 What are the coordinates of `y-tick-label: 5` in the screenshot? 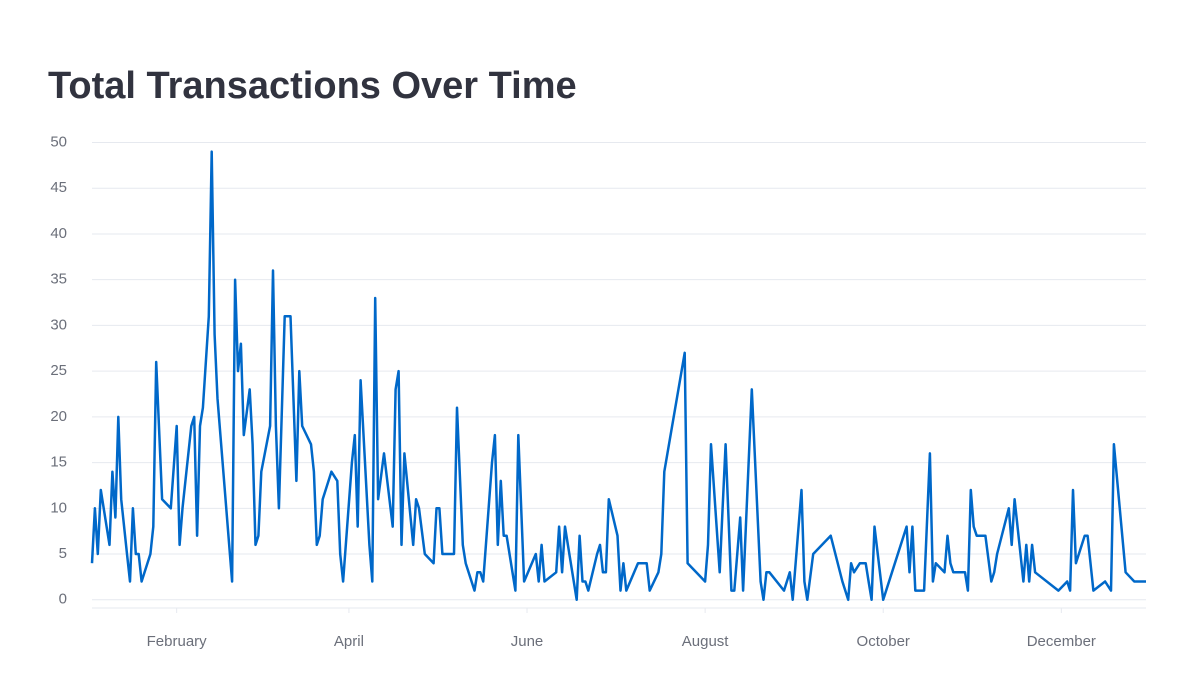 It's located at (63, 553).